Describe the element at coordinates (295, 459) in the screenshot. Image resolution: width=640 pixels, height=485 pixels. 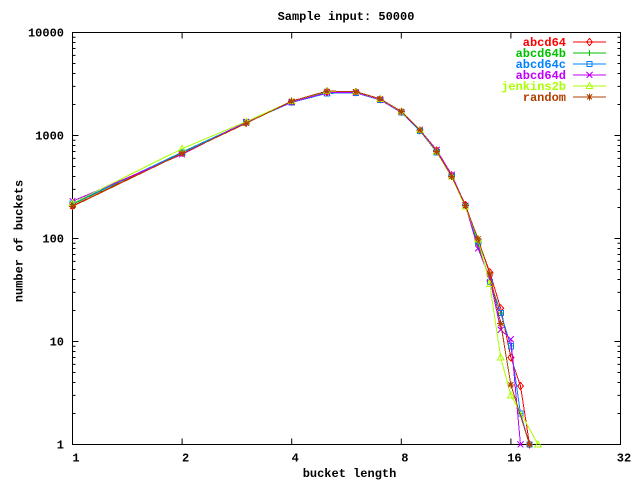
I see `svg-text: 4` at that location.